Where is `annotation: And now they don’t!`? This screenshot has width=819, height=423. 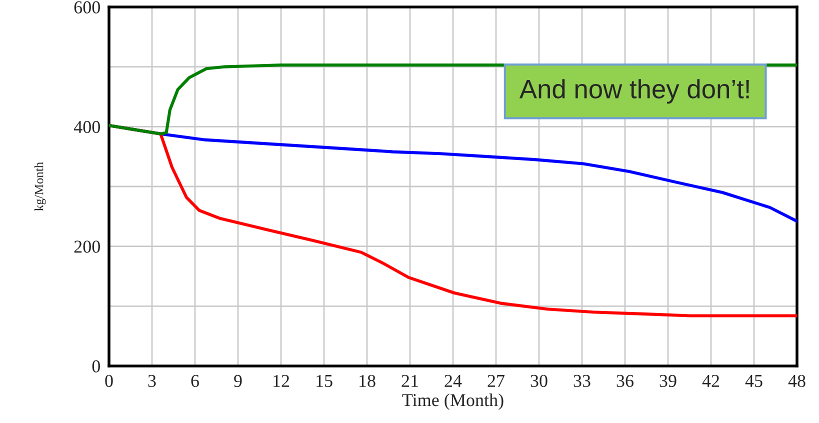 annotation: And now they don’t! is located at coordinates (634, 91).